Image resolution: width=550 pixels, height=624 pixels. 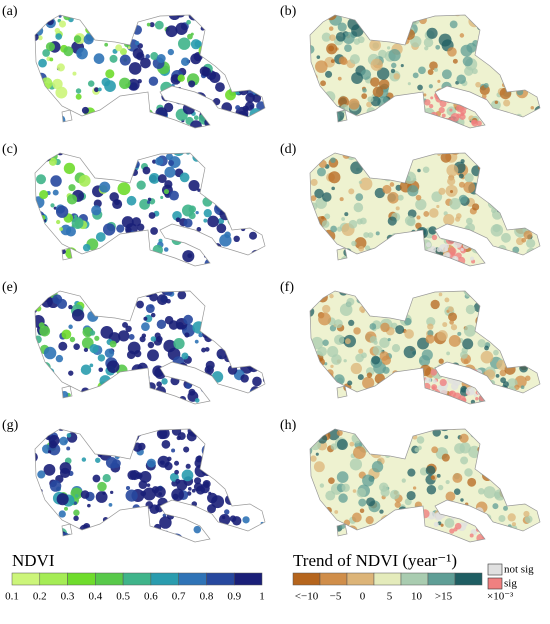 What do you see at coordinates (363, 597) in the screenshot?
I see `legend-tick: 0` at bounding box center [363, 597].